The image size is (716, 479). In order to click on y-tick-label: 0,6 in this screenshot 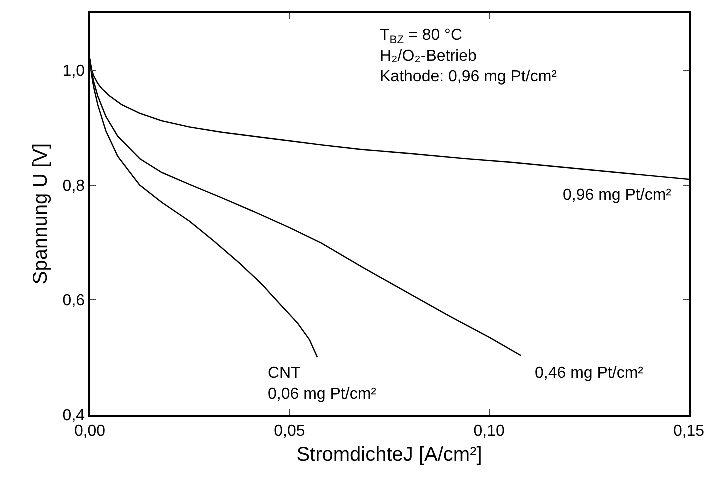, I will do `click(74, 301)`.